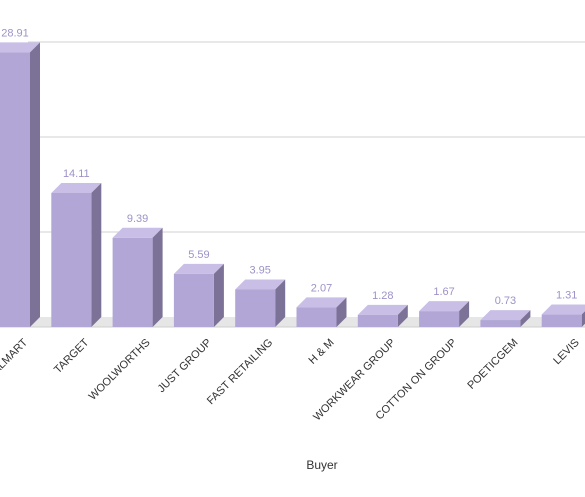  What do you see at coordinates (321, 288) in the screenshot?
I see `value-label: 2.07` at bounding box center [321, 288].